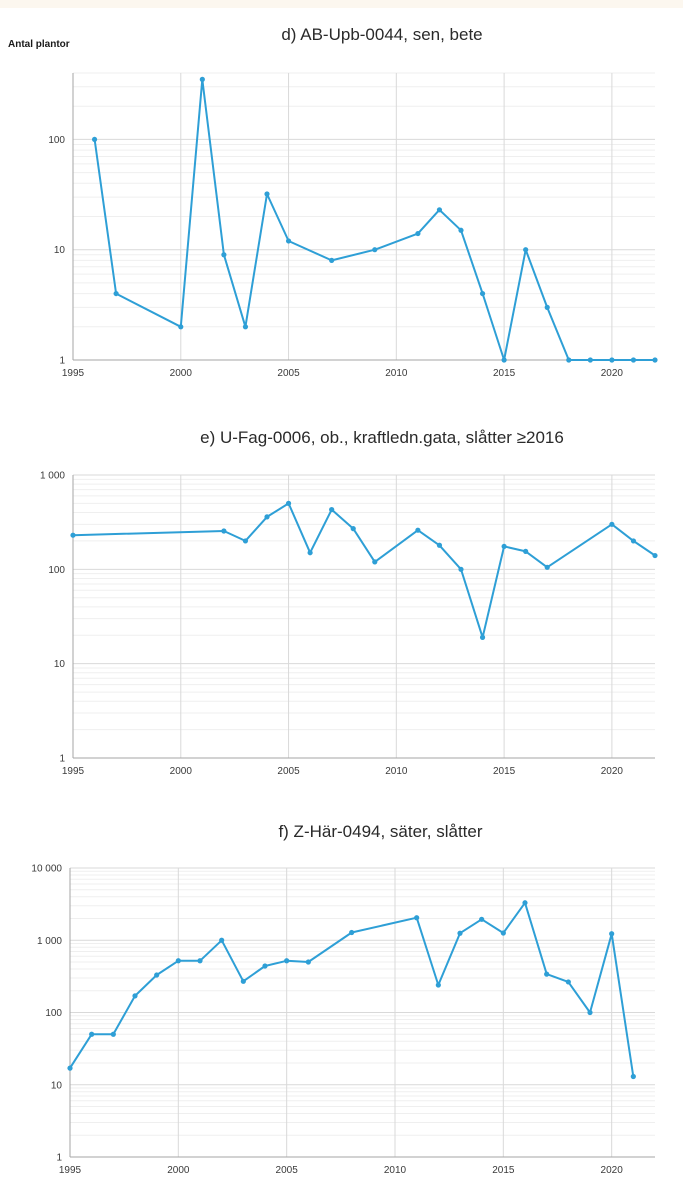 The height and width of the screenshot is (1185, 683). I want to click on chart-title: d) AB-Upb-0044, sen, bete, so click(381, 34).